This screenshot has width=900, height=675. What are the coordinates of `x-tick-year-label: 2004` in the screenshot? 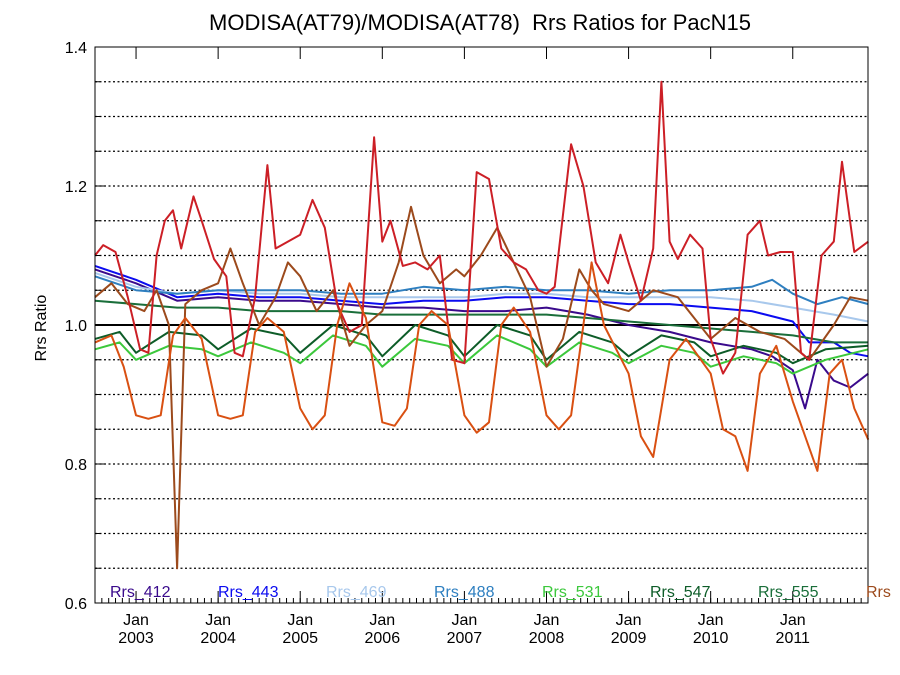 It's located at (218, 638).